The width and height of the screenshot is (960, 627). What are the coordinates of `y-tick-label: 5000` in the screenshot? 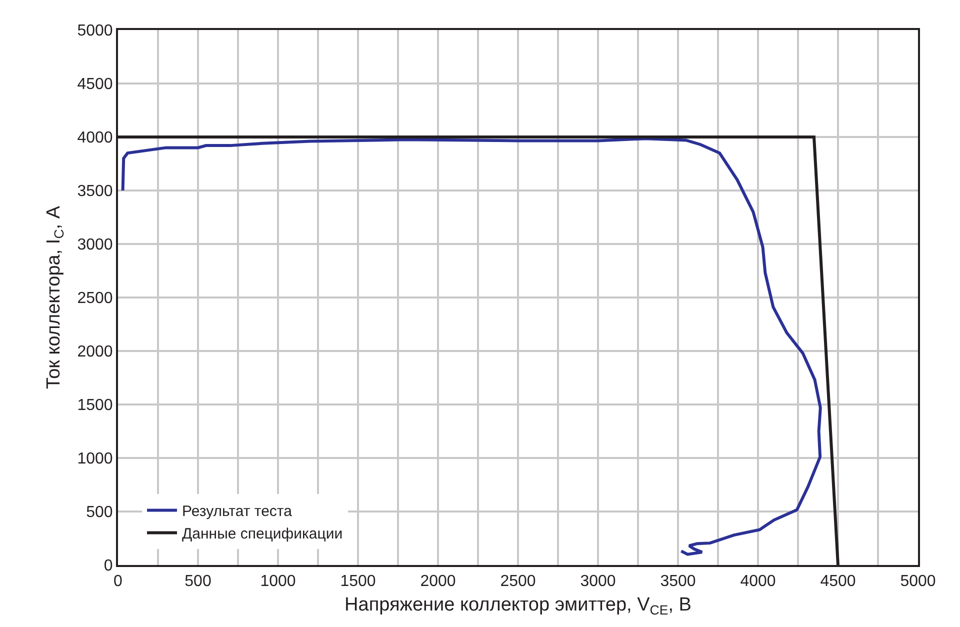 It's located at (95, 31).